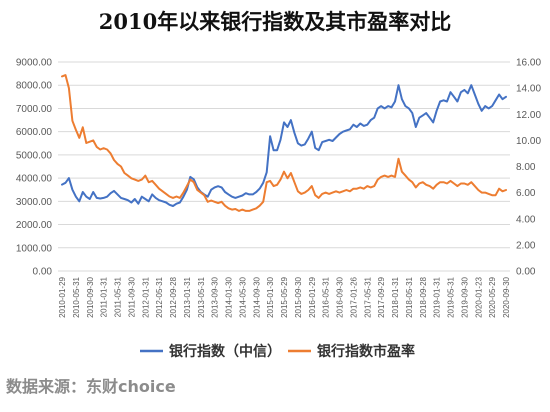 The width and height of the screenshot is (550, 412). Describe the element at coordinates (298, 296) in the screenshot. I see `x-tick-label: 2015-09-30` at that location.